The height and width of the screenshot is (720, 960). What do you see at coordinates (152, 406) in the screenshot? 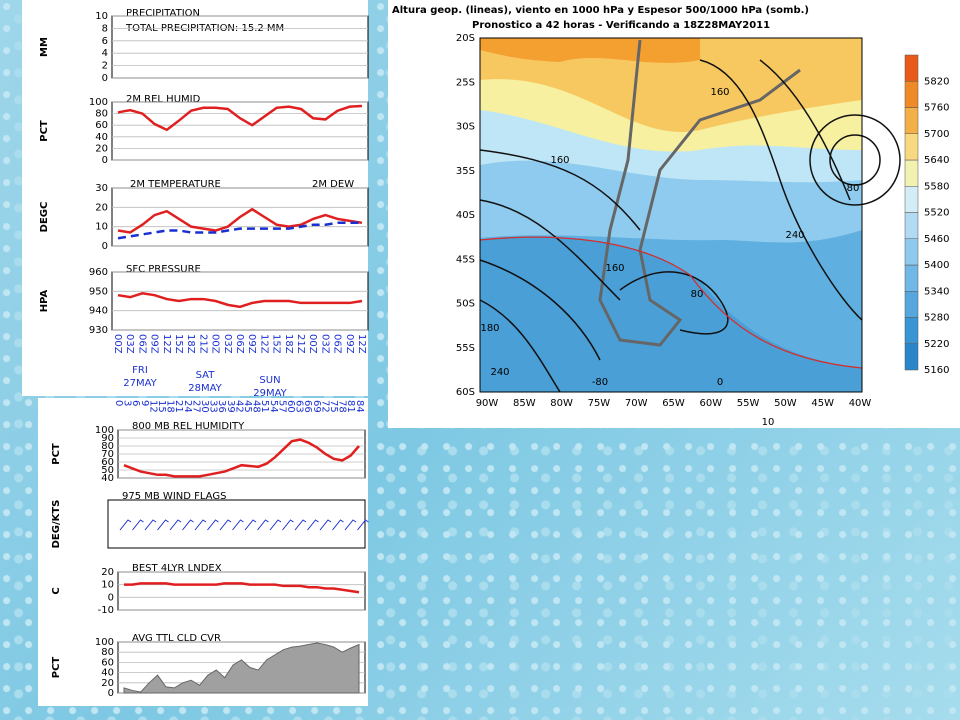
I see `hour-label: 12` at bounding box center [152, 406].